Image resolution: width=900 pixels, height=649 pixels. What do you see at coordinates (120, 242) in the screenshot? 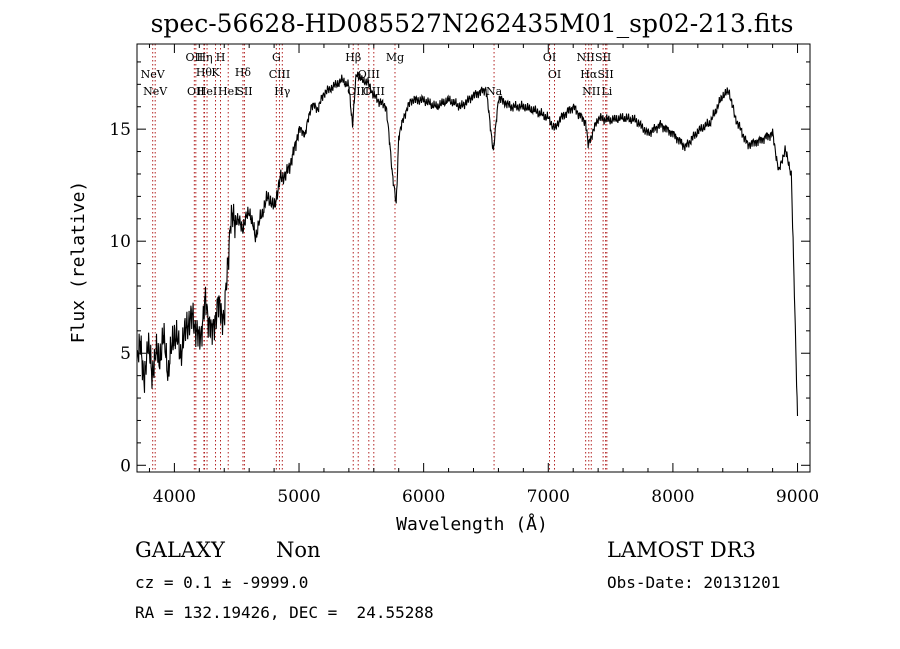
I see `y-tick-label-2: 10` at bounding box center [120, 242].